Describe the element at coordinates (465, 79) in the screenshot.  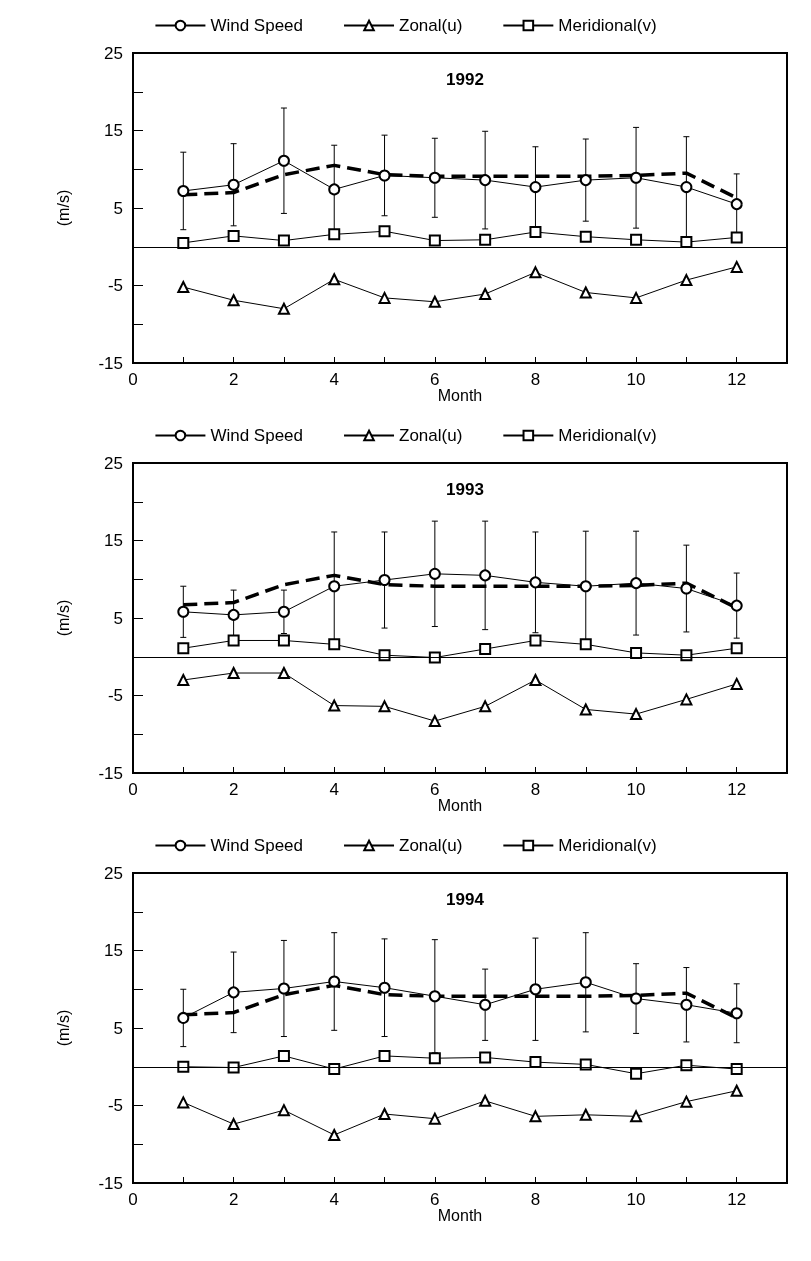
I see `text: 1992` at that location.